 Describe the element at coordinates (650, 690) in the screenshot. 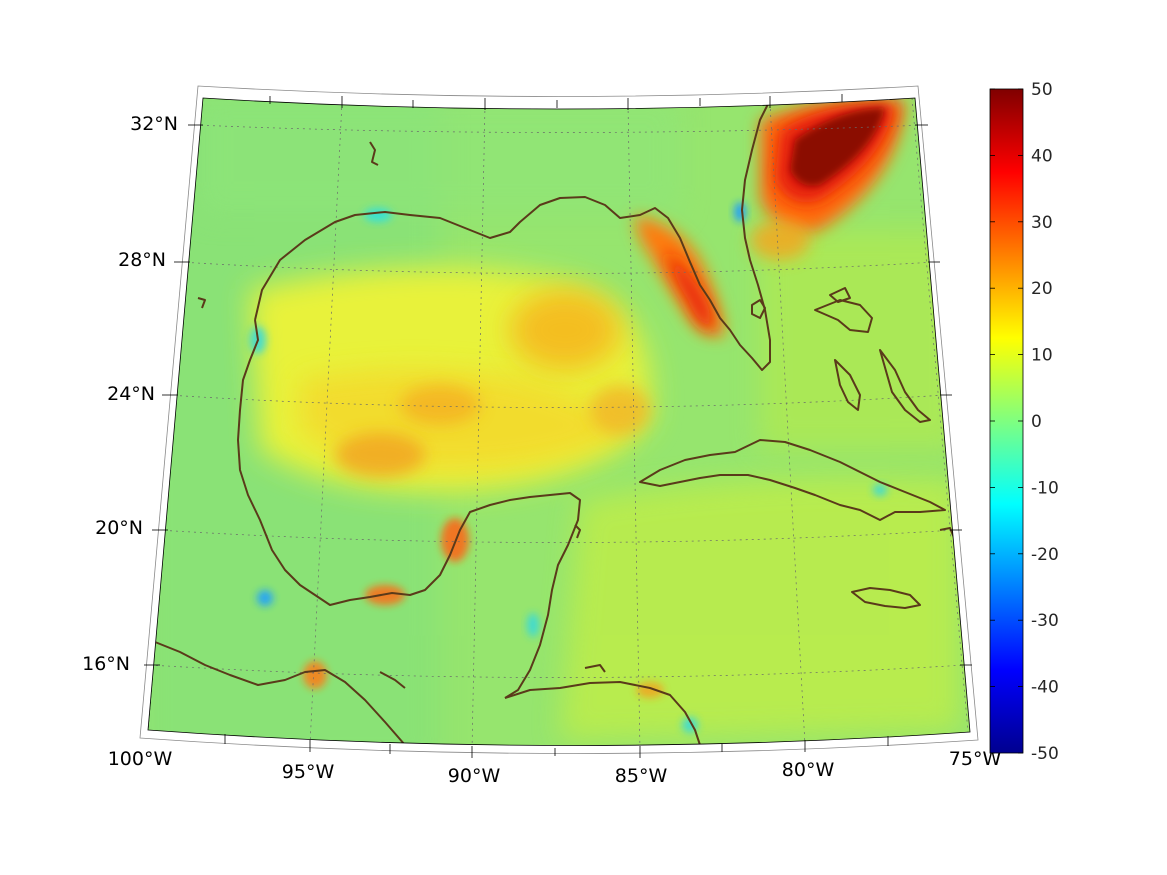

I see `honduras-hotspot` at that location.